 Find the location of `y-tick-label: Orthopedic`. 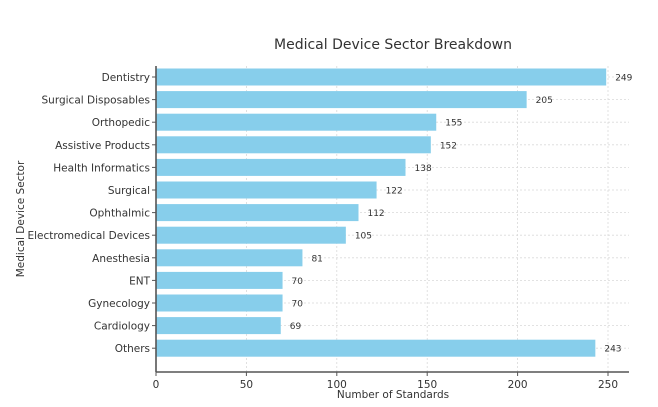

y-tick-label: Orthopedic is located at coordinates (121, 123).